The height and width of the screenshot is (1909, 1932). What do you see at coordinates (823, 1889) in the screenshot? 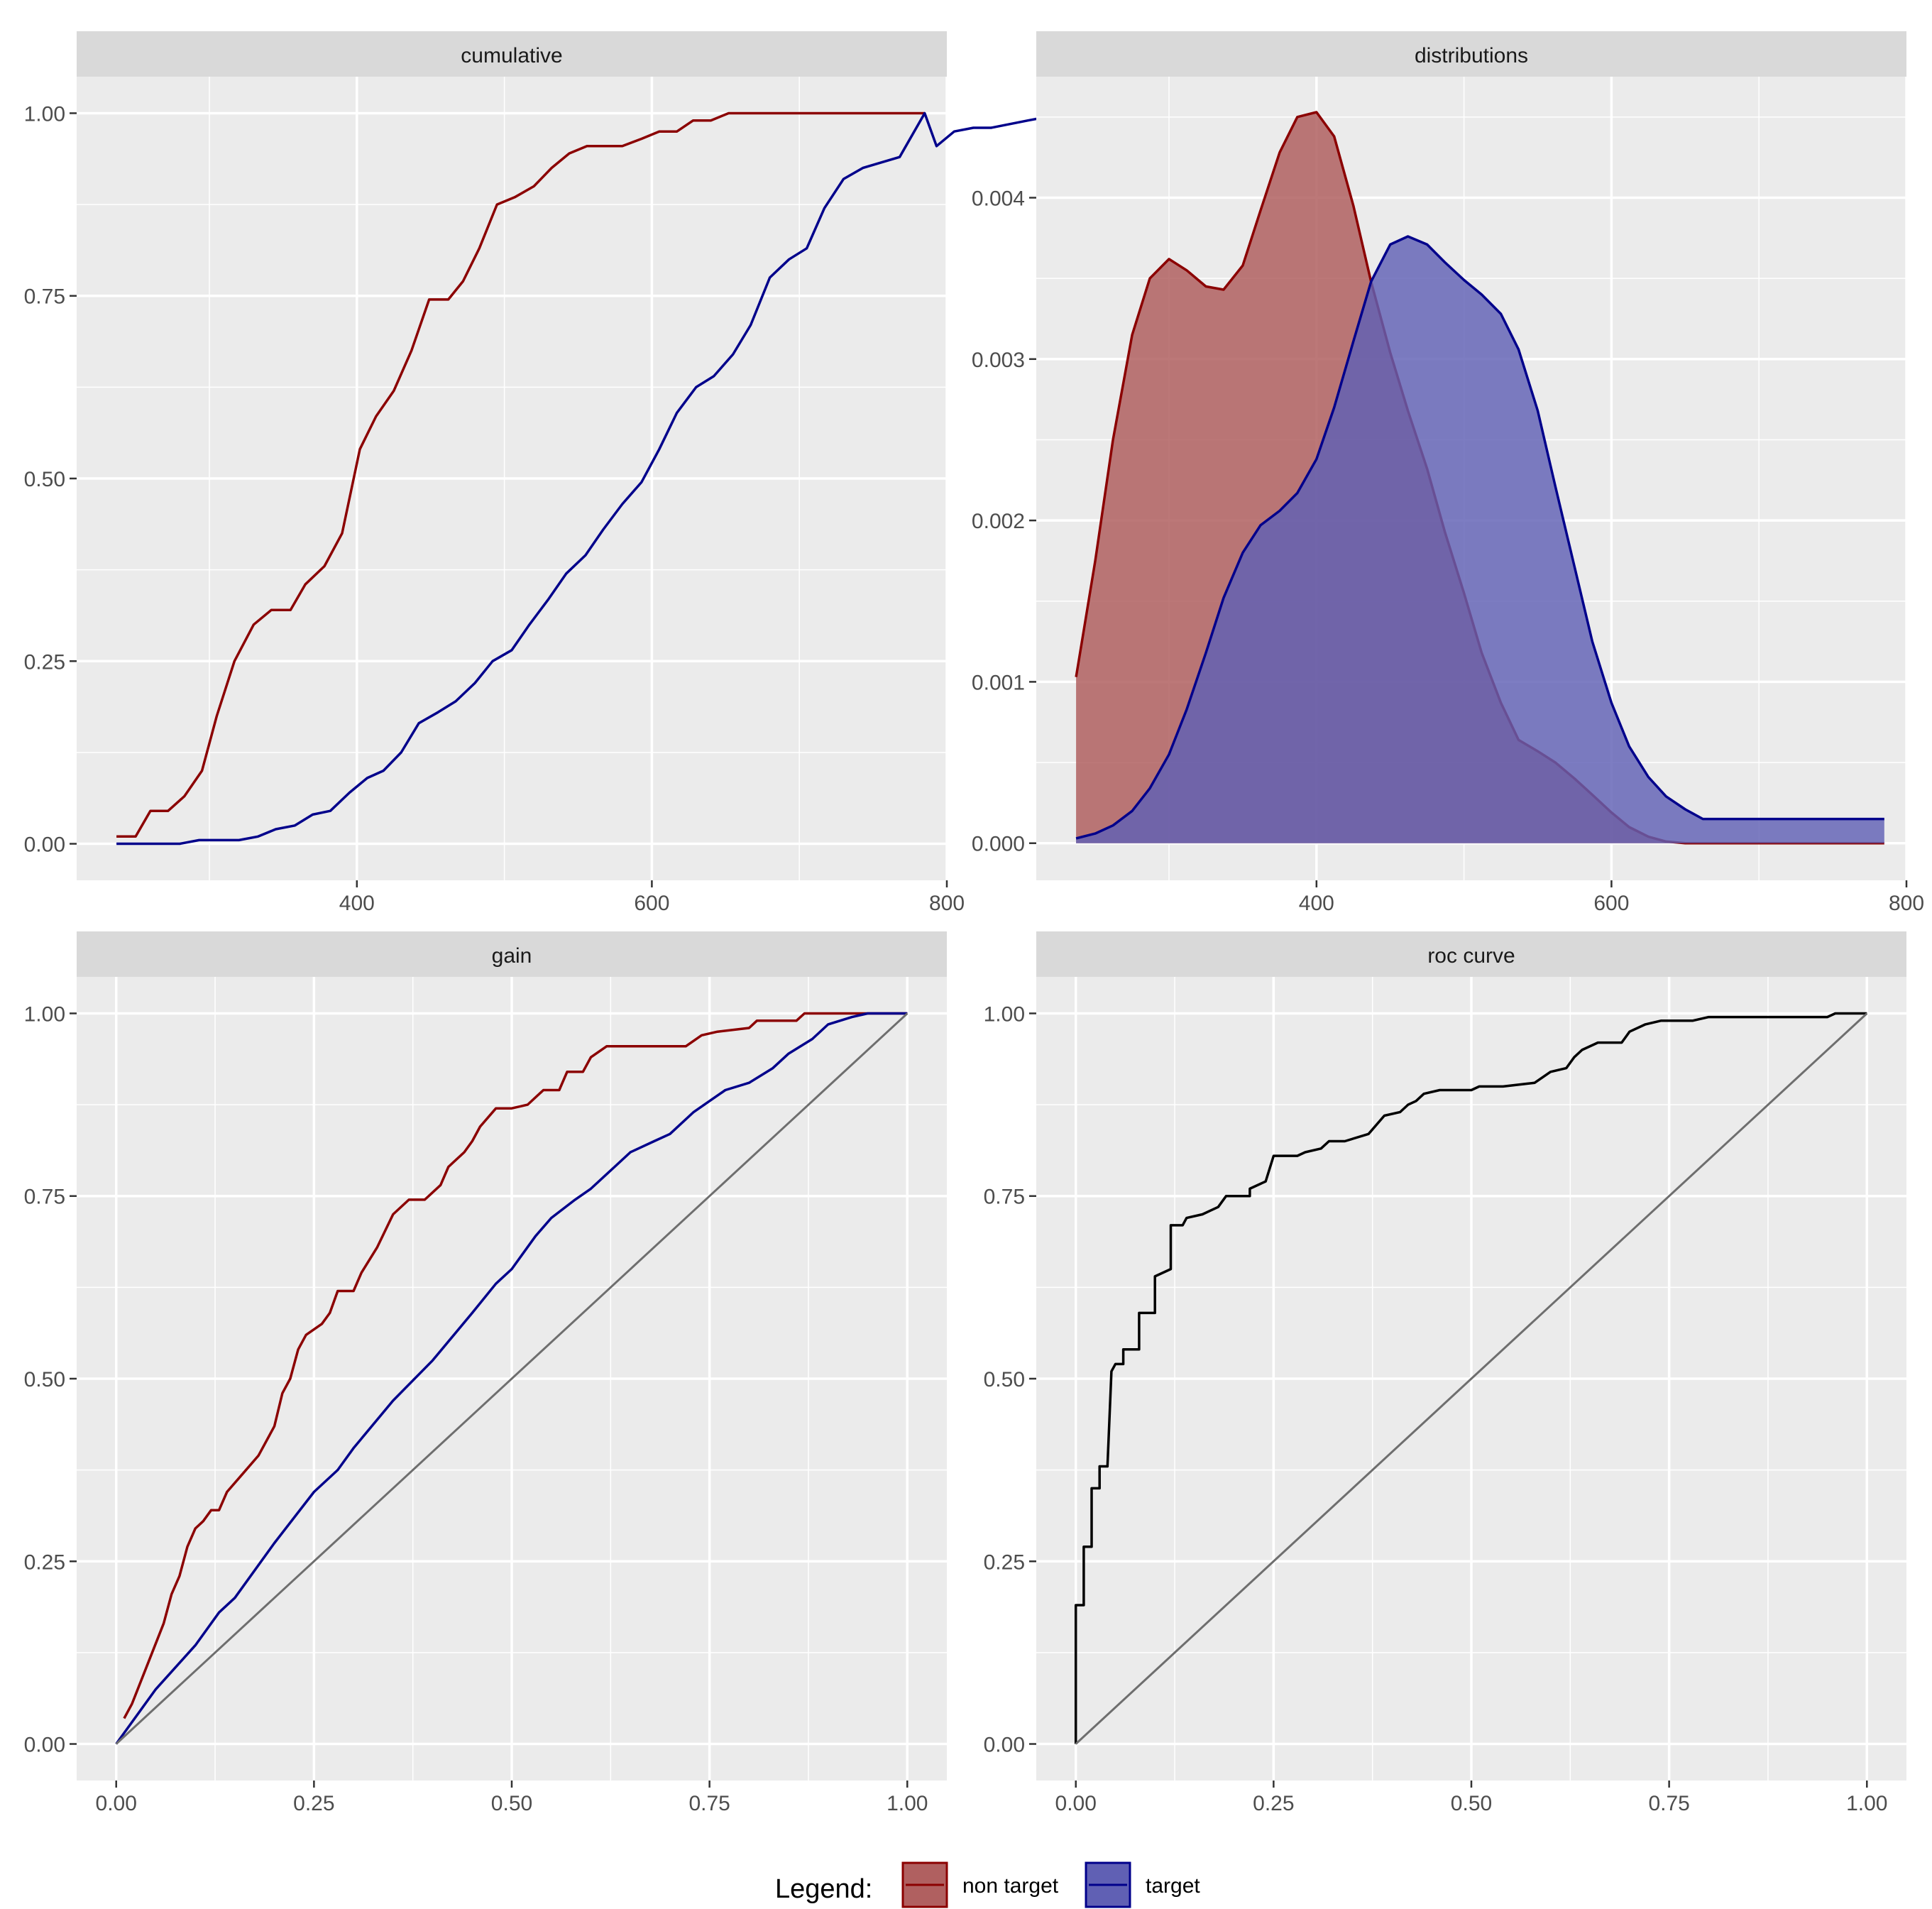
I see `legend-title: Legend:` at bounding box center [823, 1889].